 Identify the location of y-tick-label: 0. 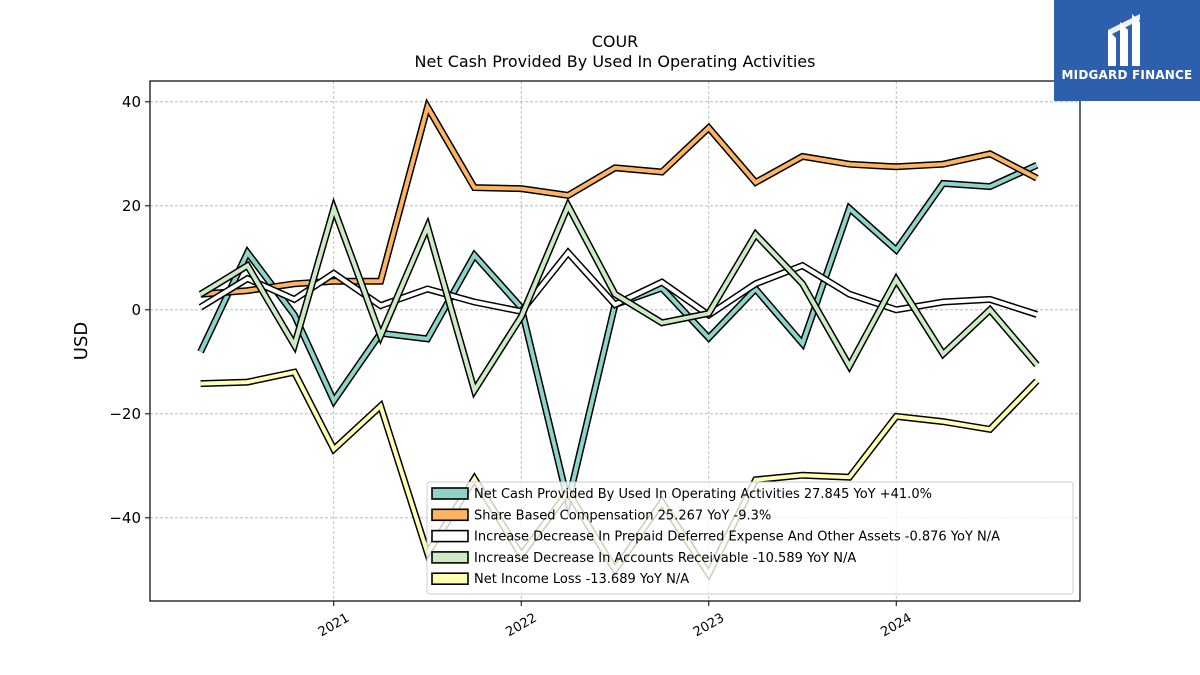
(136, 310).